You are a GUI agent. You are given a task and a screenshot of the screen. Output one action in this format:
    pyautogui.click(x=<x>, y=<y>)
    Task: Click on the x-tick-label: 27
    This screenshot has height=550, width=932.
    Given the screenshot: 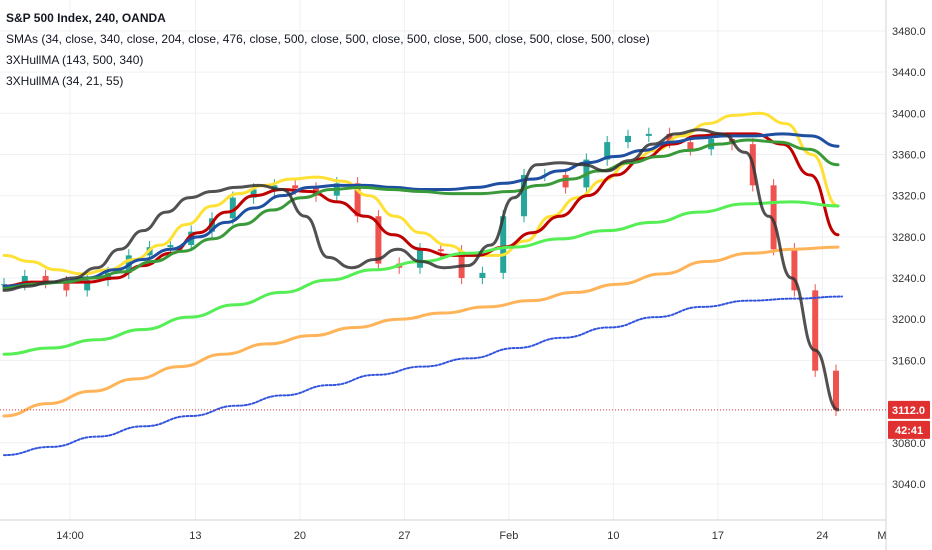 What is the action you would take?
    pyautogui.click(x=404, y=536)
    